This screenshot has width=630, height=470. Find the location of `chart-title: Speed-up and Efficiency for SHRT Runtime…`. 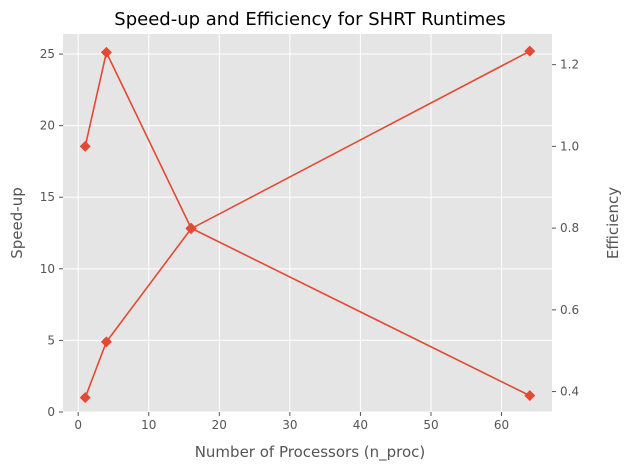

chart-title: Speed-up and Efficiency for SHRT Runtime… is located at coordinates (309, 19).